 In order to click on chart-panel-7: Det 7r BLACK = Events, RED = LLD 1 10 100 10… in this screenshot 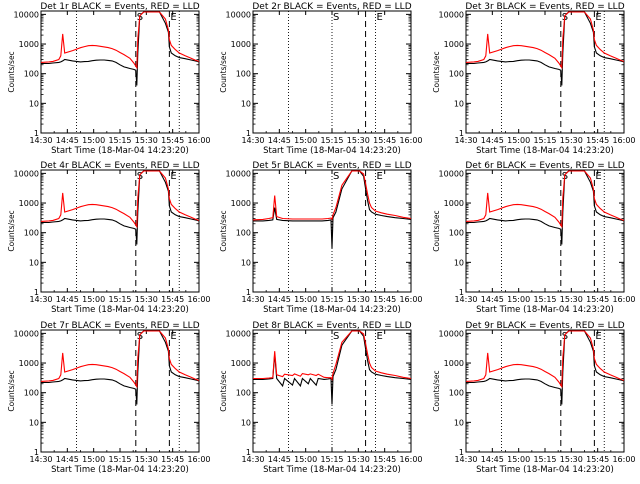, I will do `click(109, 398)`.